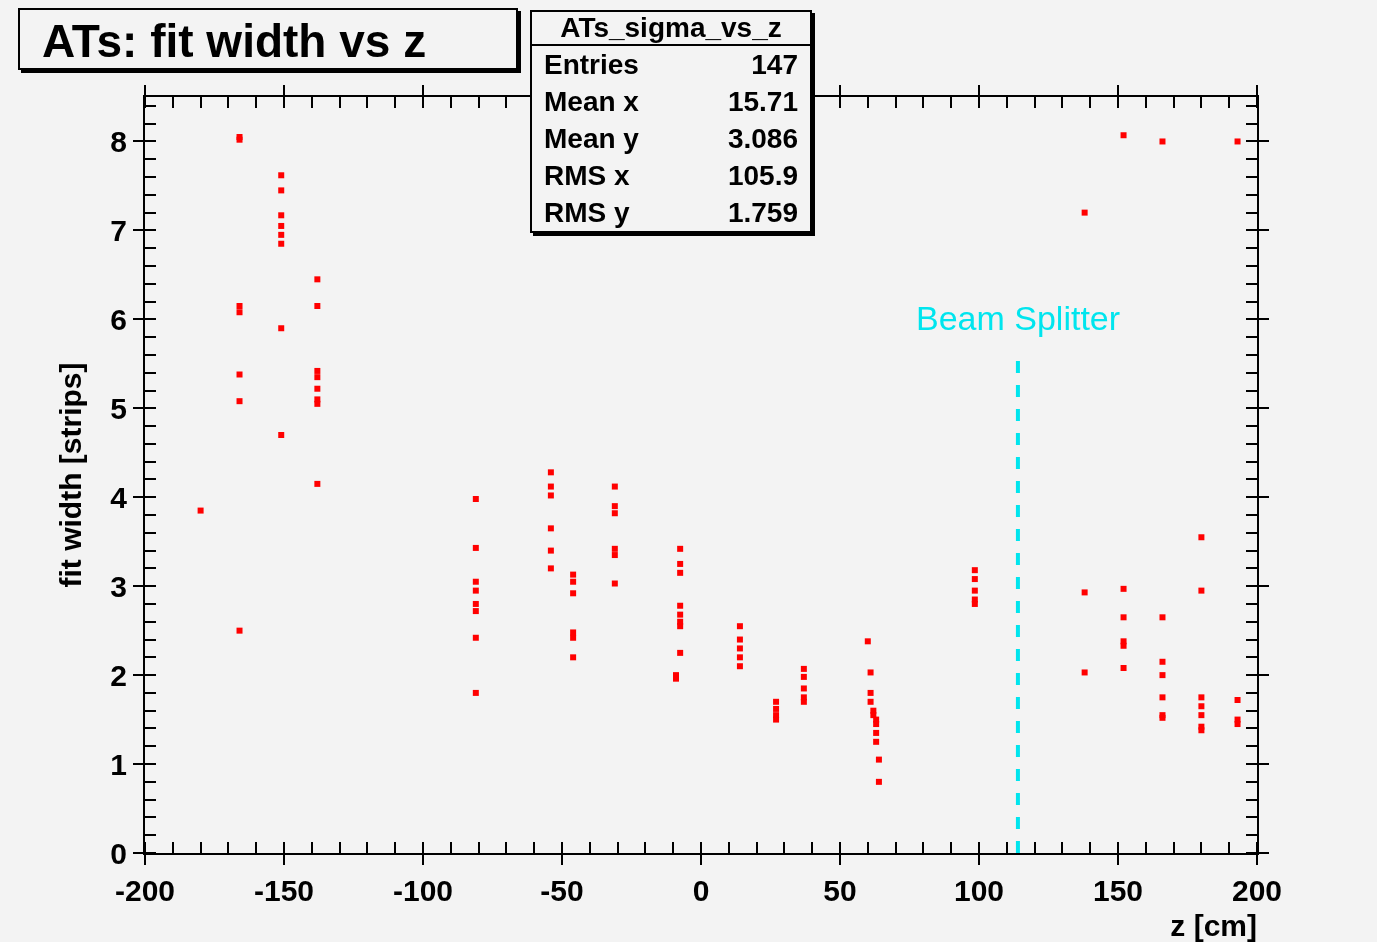 The height and width of the screenshot is (942, 1377). Describe the element at coordinates (591, 102) in the screenshot. I see `annotation: Mean x` at that location.